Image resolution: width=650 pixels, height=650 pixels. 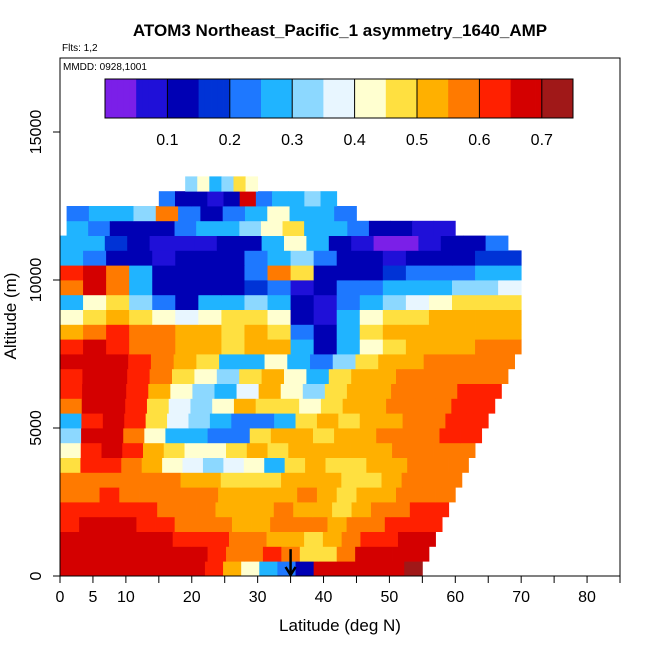 I want to click on colorbar: 0.1 0.2 0.3 0.4 0.5 0.6 0.7, so click(x=339, y=113).